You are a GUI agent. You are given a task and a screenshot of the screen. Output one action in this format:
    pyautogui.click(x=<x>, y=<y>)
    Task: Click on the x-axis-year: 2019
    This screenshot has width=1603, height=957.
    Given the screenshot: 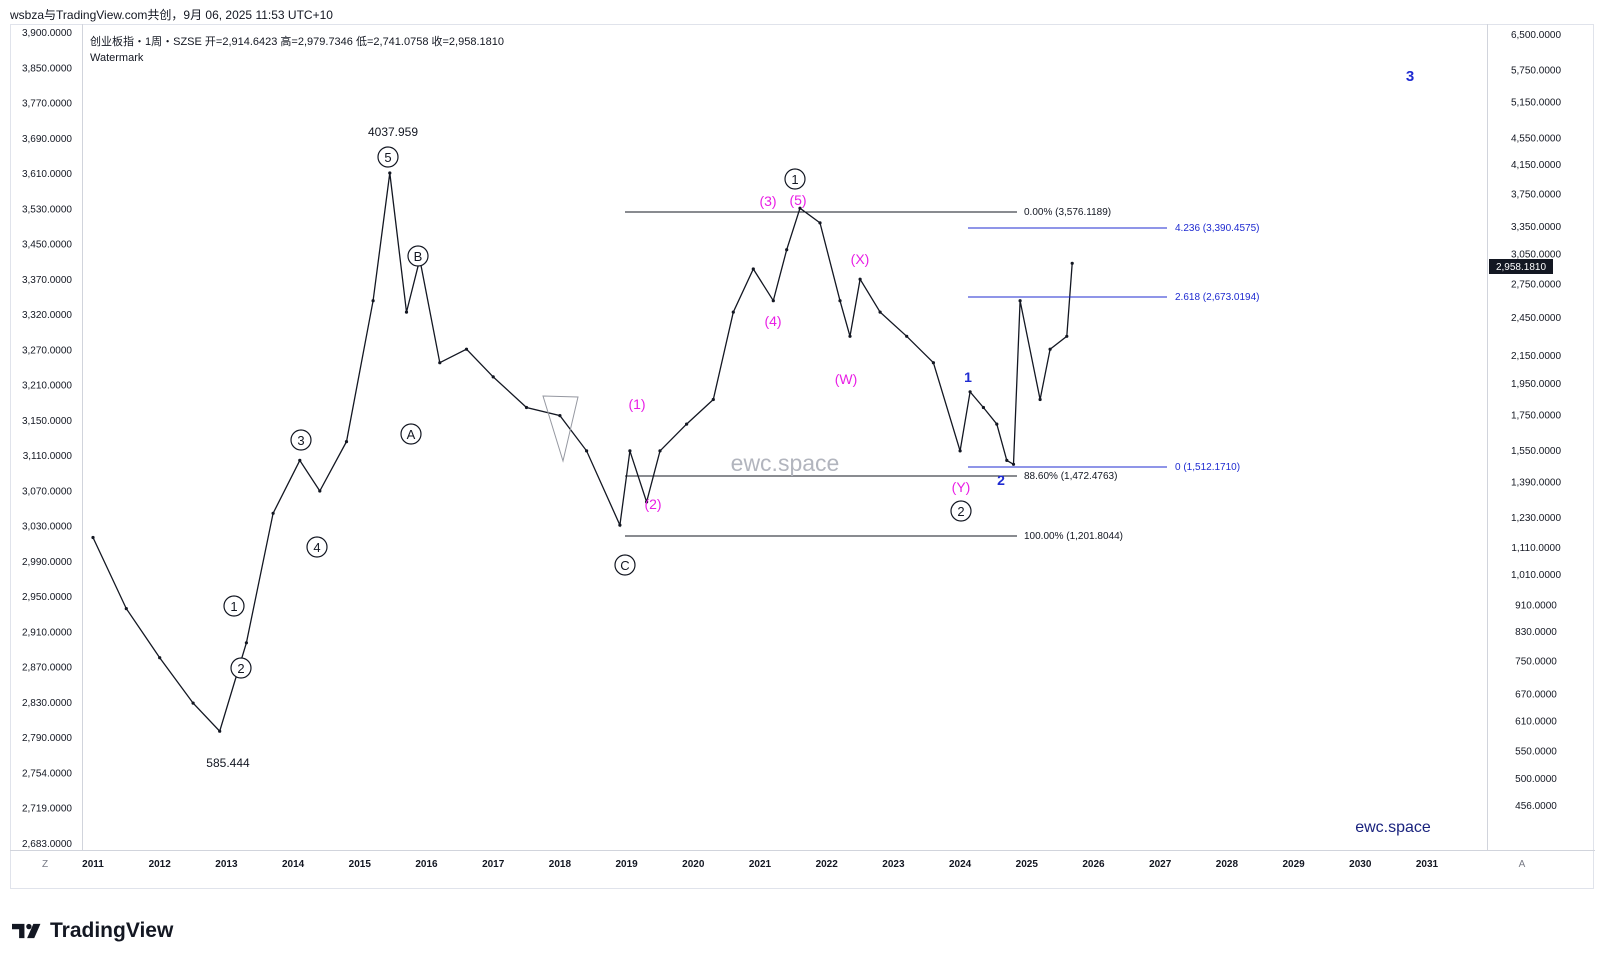 What is the action you would take?
    pyautogui.click(x=626, y=864)
    